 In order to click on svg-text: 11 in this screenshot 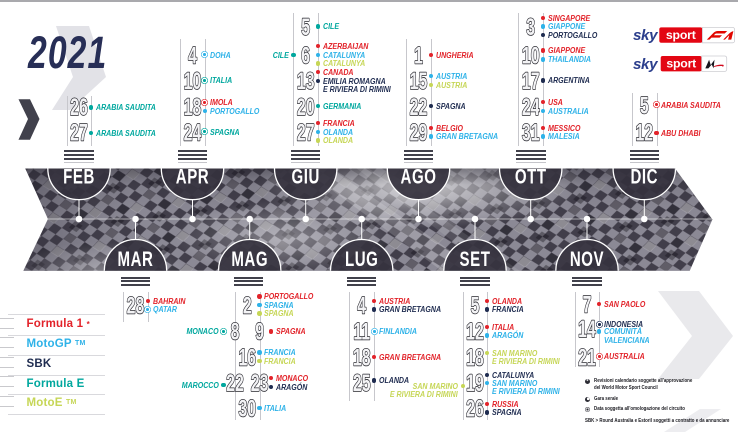, I will do `click(361, 333)`.